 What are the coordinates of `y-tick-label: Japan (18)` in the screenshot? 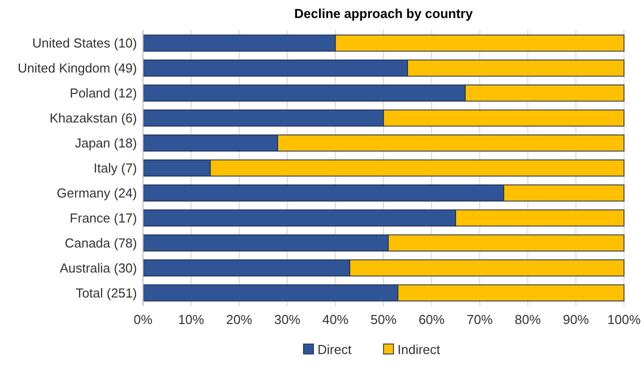 It's located at (105, 143).